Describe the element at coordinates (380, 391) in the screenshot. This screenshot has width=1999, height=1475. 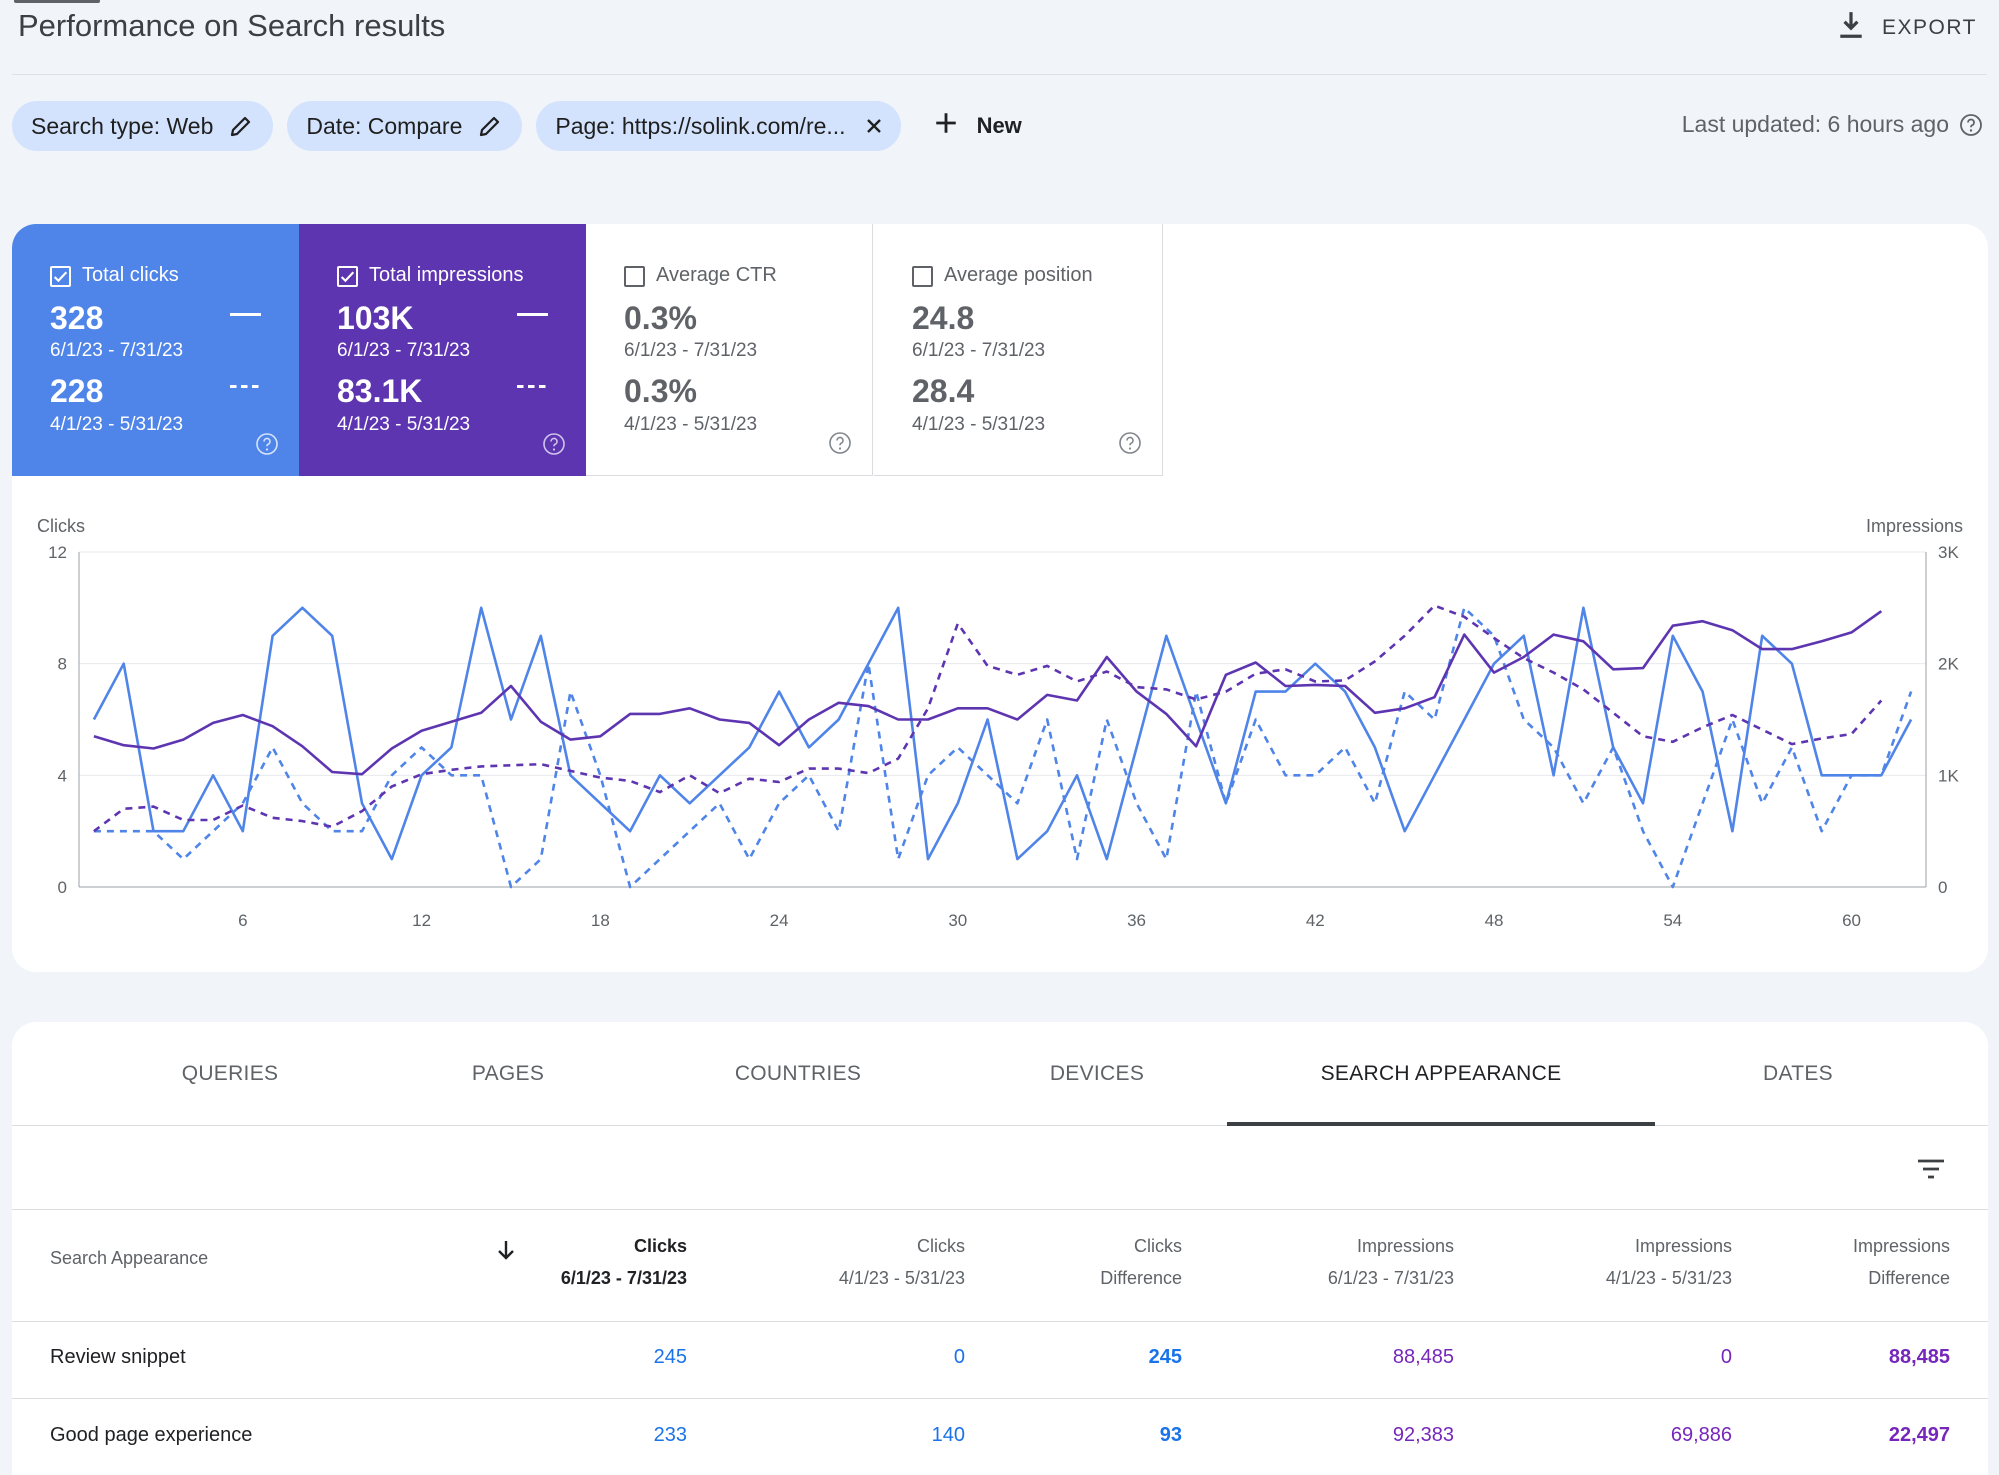
I see `metric-value-previous: 83.1K` at that location.